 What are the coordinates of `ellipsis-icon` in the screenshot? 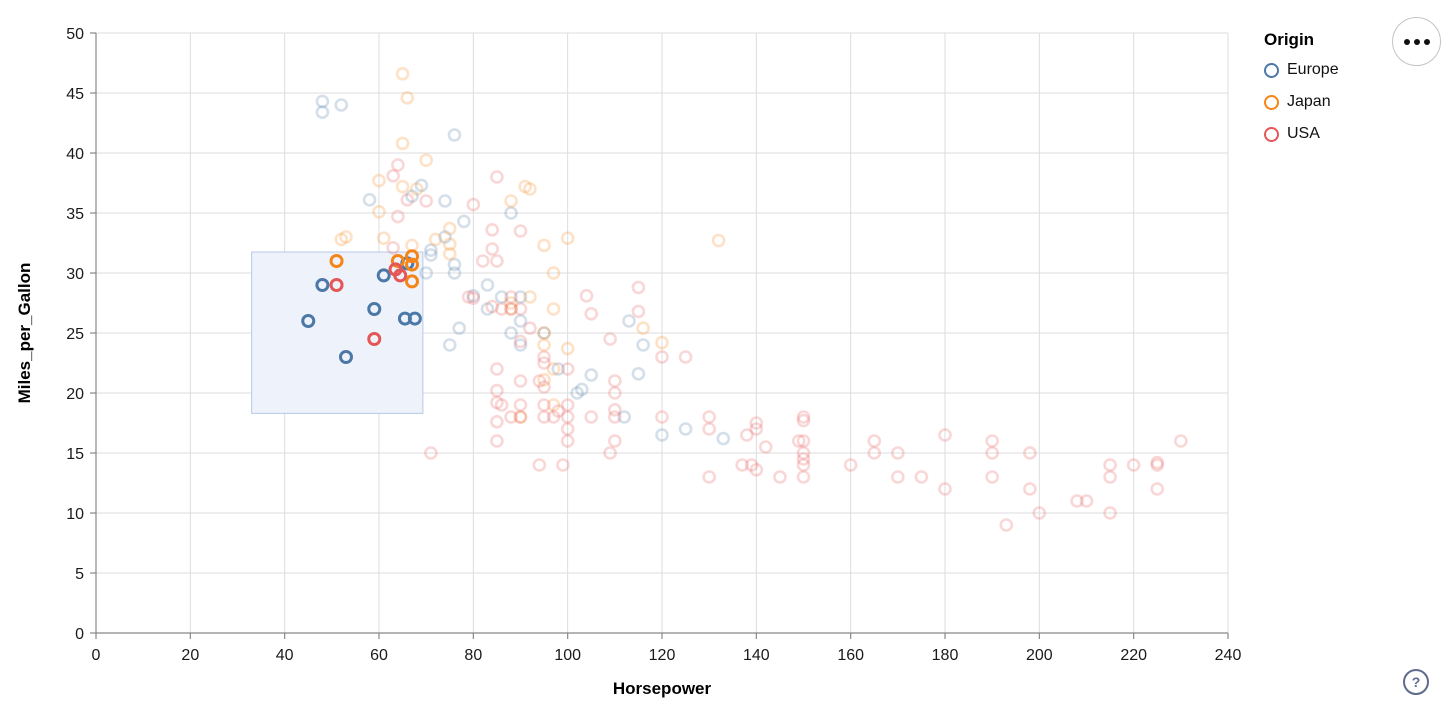 It's located at (1416, 41).